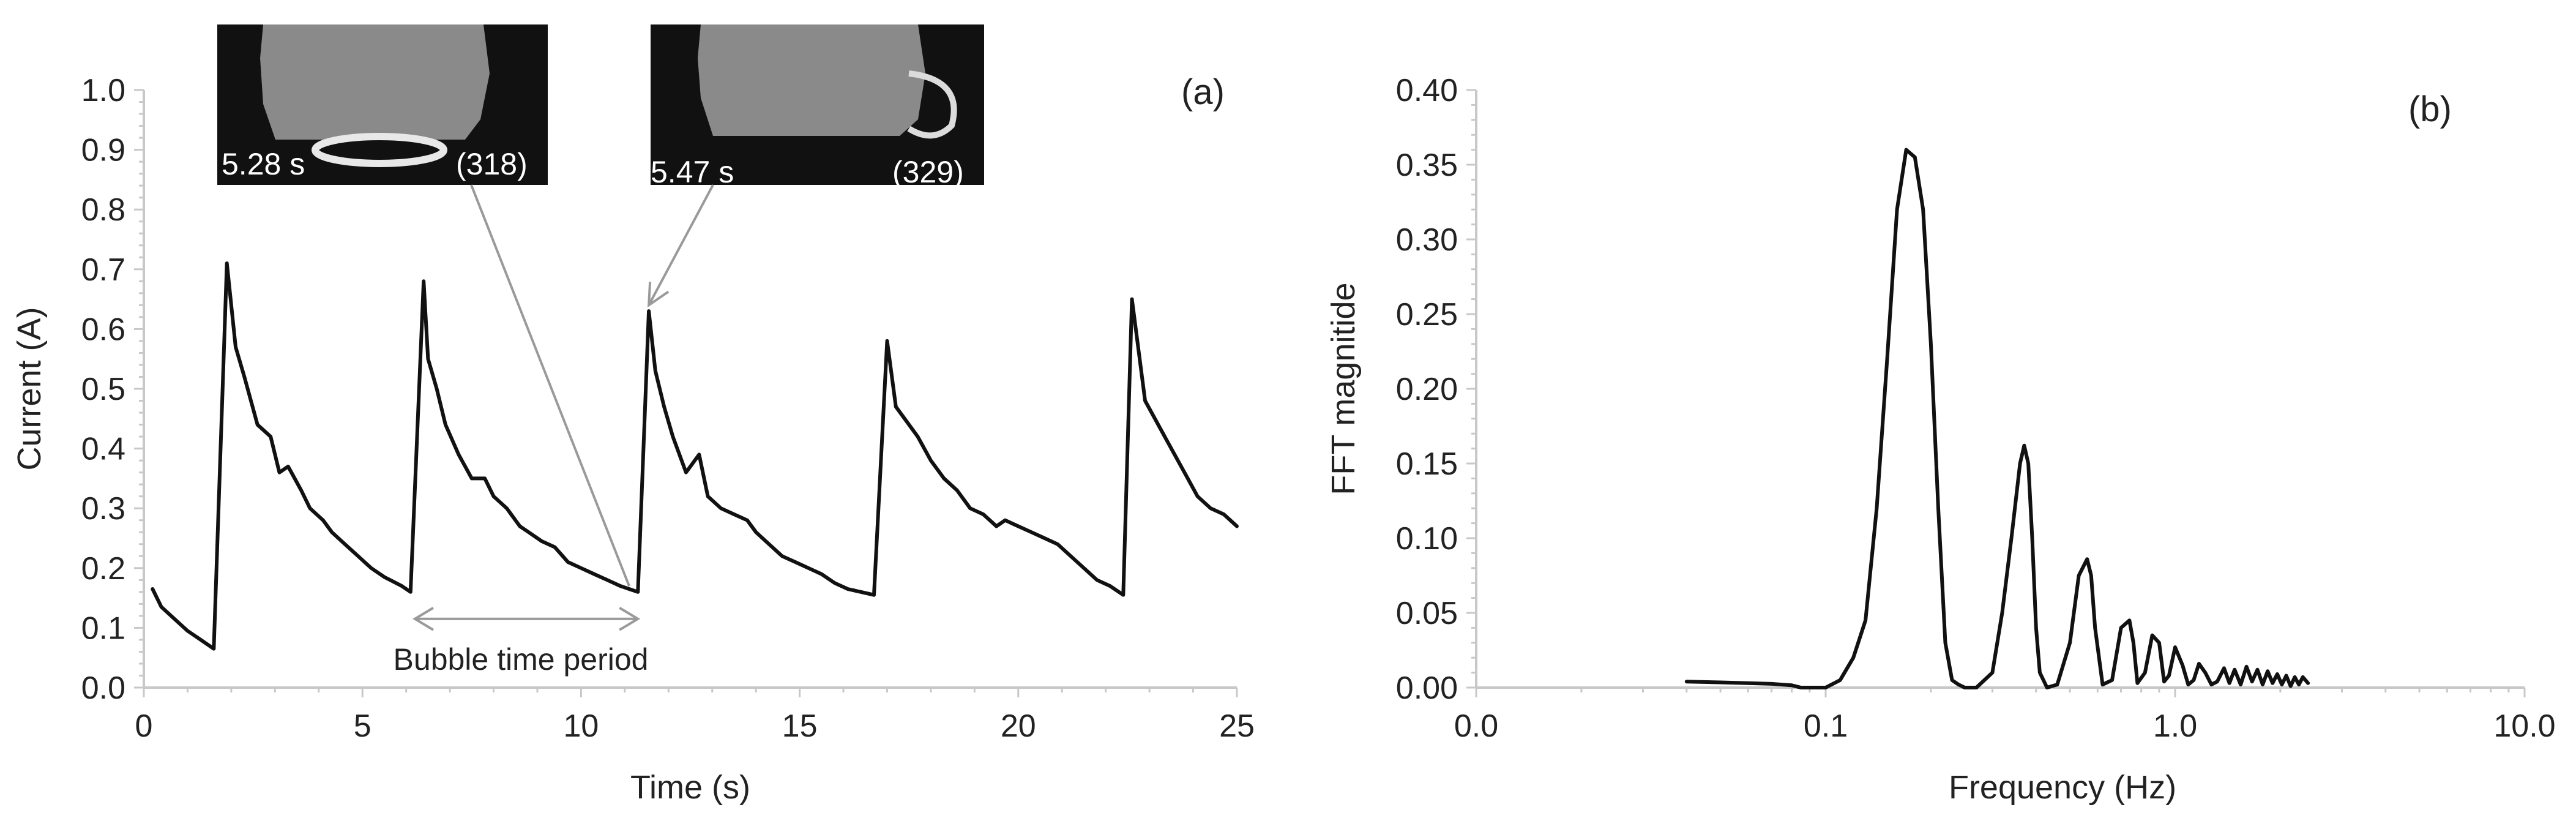  Describe the element at coordinates (103, 210) in the screenshot. I see `panel-a-y-tick-label: 0.8` at that location.